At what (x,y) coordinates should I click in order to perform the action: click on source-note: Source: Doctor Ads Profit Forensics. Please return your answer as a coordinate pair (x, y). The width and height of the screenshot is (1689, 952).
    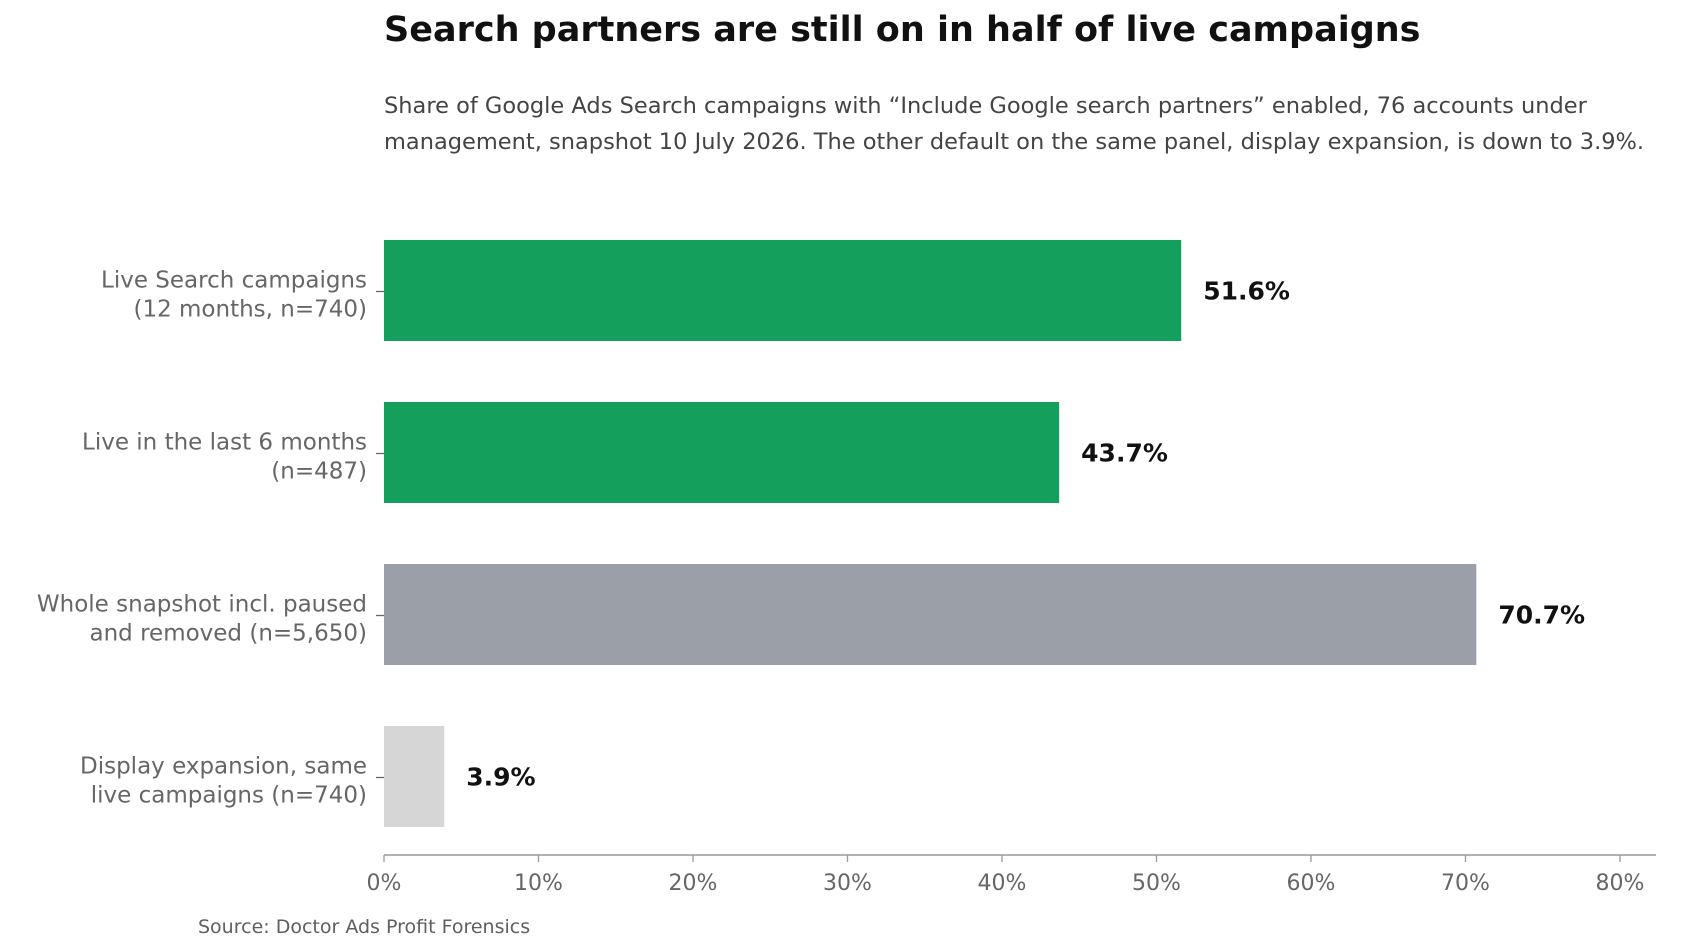
    Looking at the image, I should click on (364, 927).